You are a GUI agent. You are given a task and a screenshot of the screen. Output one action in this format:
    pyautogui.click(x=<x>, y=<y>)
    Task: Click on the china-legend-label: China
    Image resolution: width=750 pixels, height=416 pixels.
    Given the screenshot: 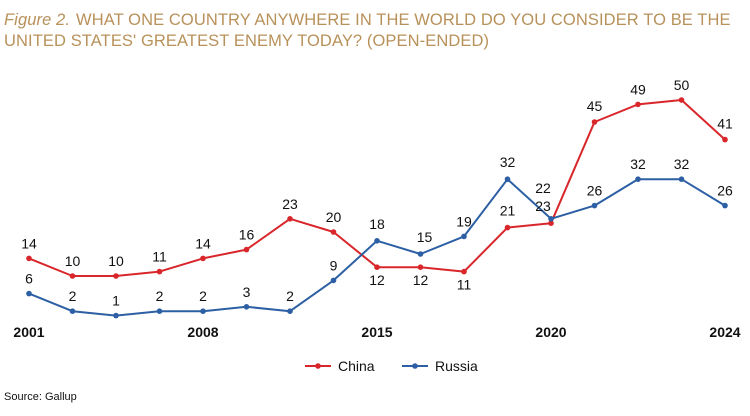 What is the action you would take?
    pyautogui.click(x=356, y=366)
    